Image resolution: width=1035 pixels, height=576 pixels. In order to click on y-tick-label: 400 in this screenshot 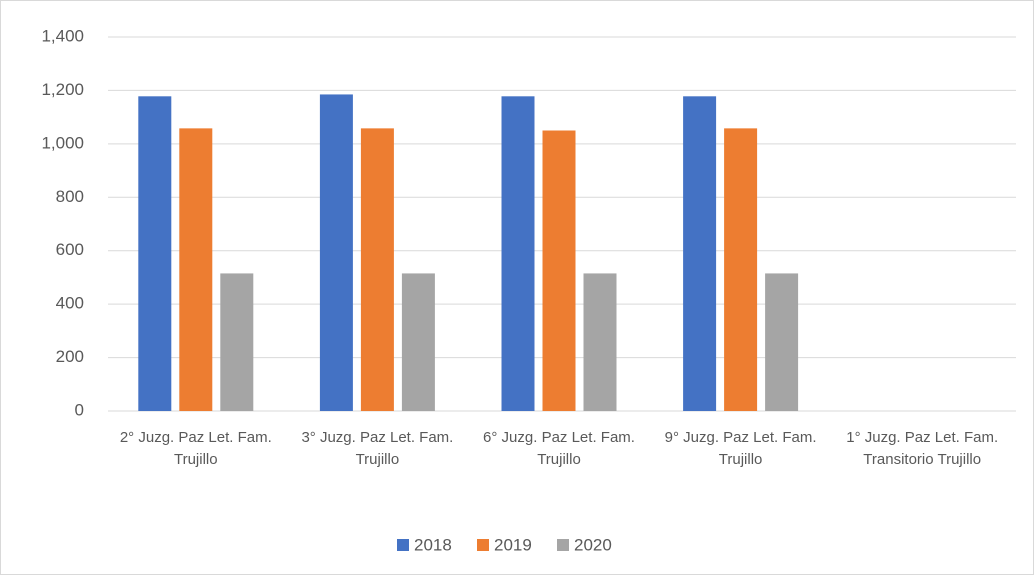, I will do `click(70, 303)`.